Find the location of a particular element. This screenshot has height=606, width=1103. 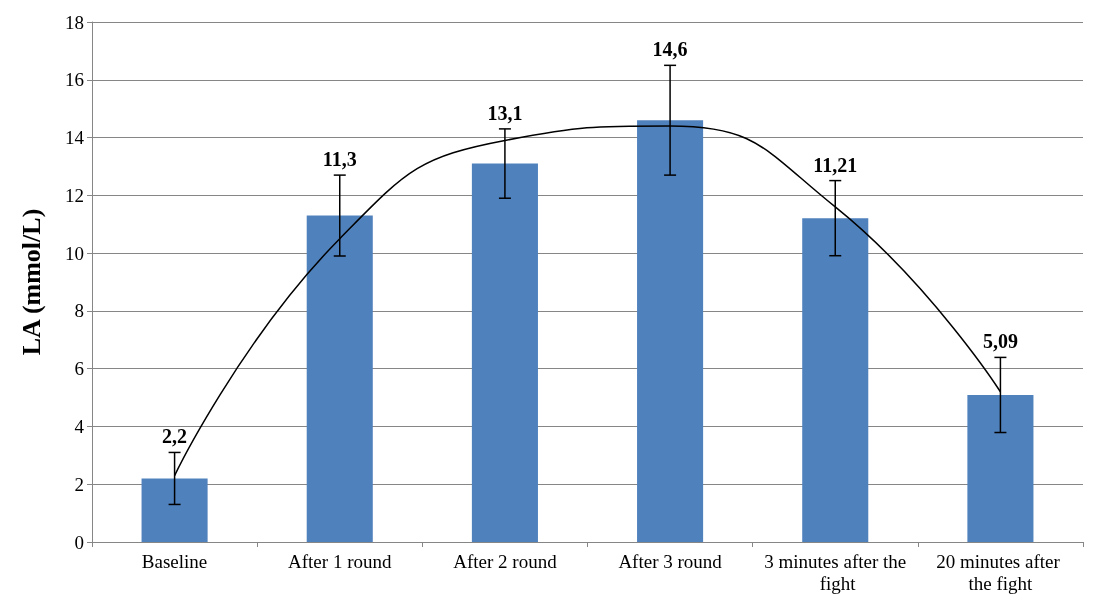

y-tick-label: 4 is located at coordinates (79, 426).